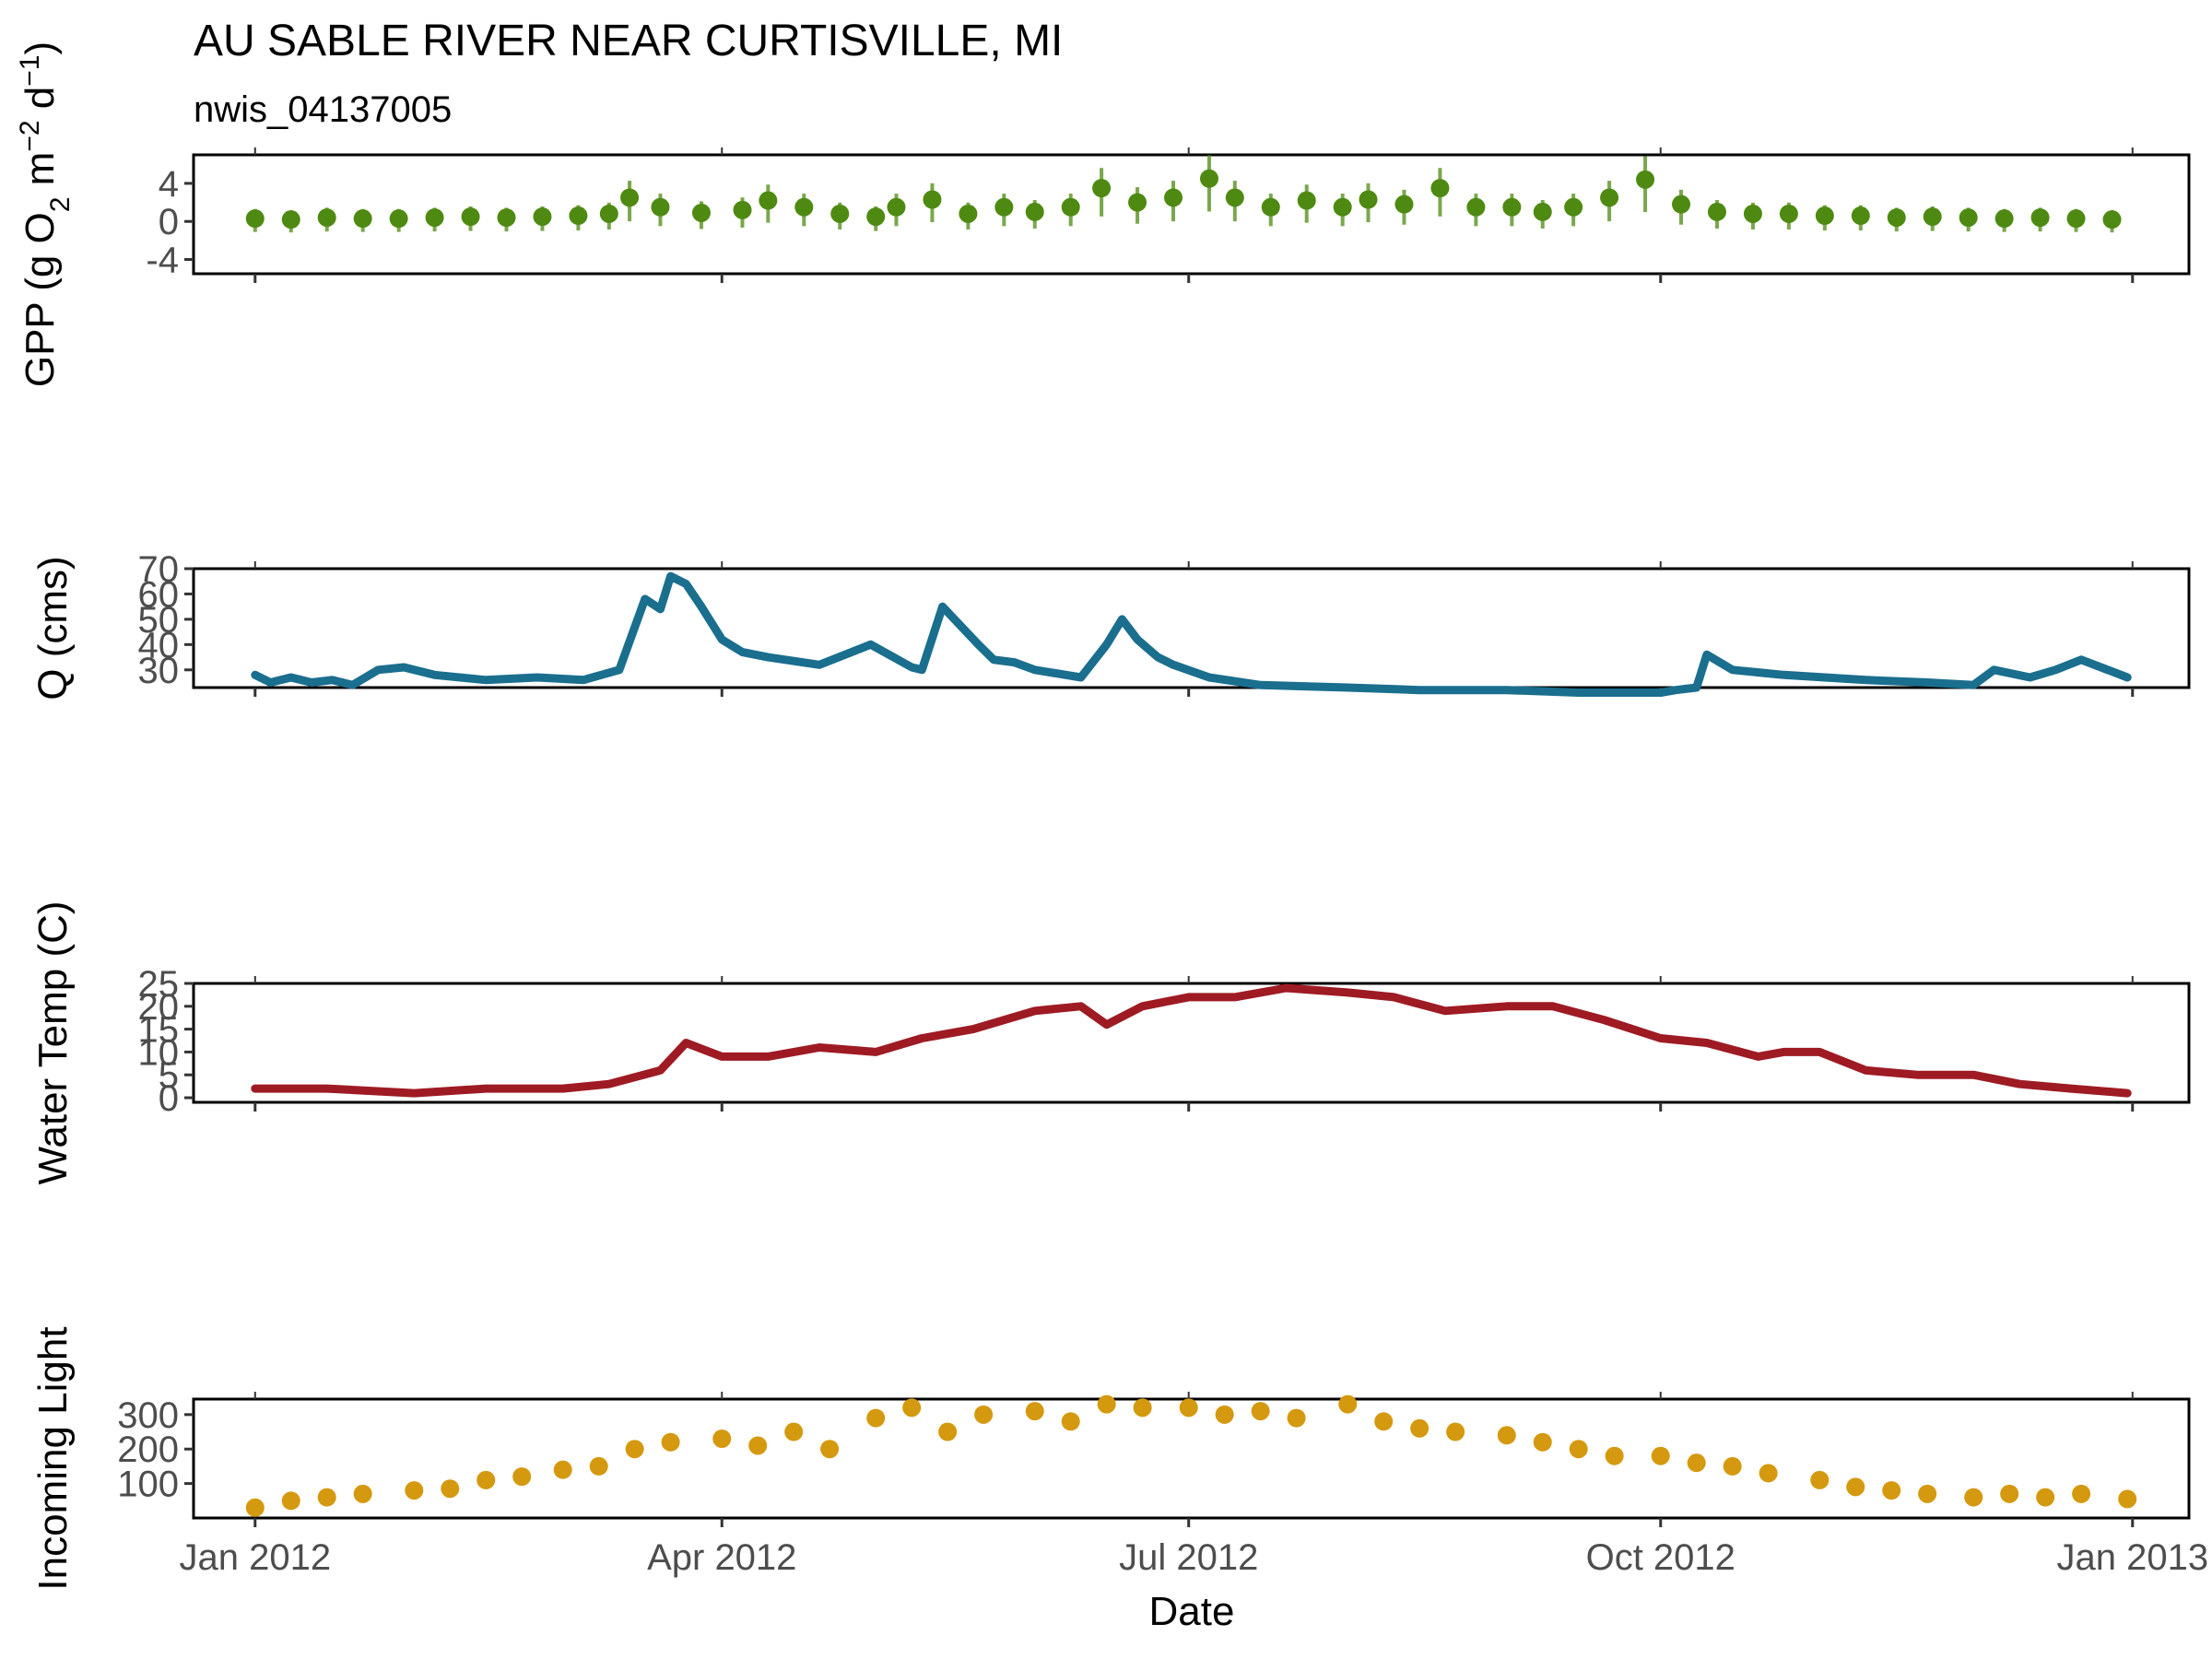  What do you see at coordinates (159, 620) in the screenshot?
I see `y-tick-label: 50` at bounding box center [159, 620].